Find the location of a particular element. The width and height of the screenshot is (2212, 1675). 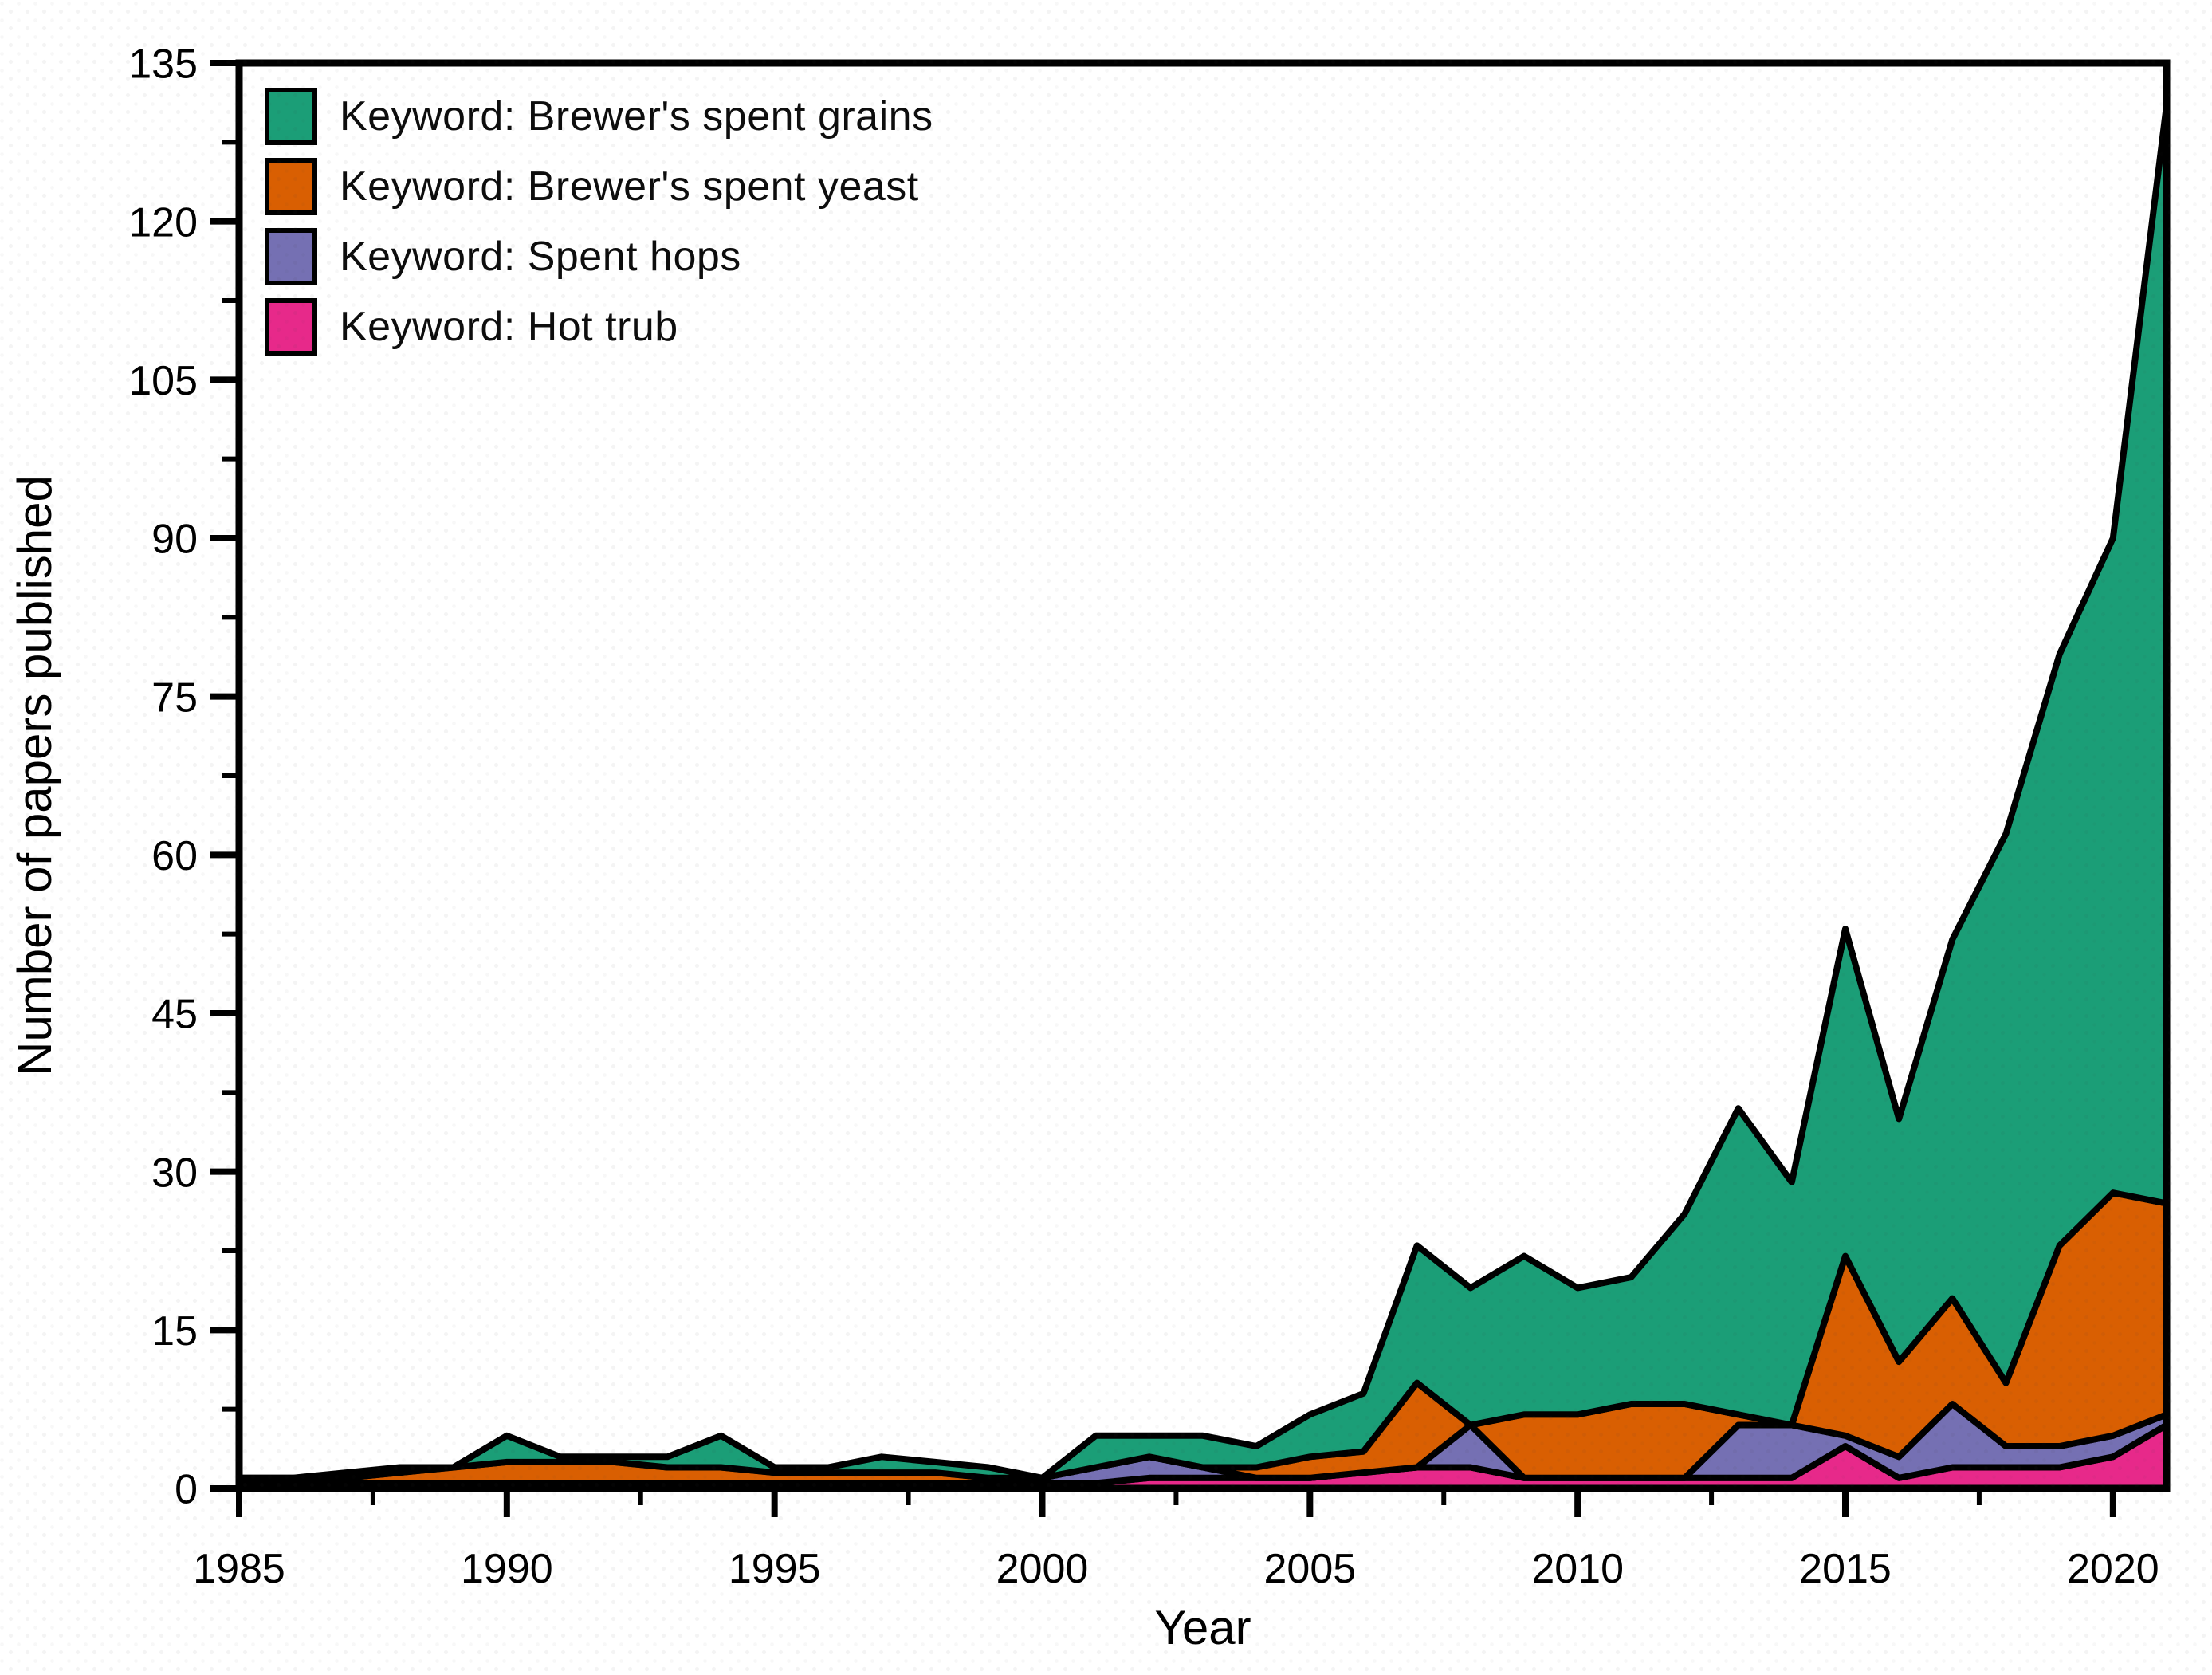

x-axis-title: Year is located at coordinates (1202, 1627).